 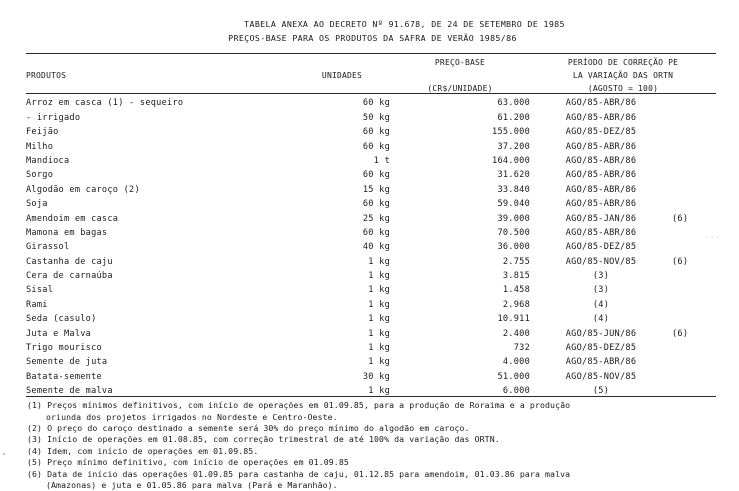 What do you see at coordinates (69, 391) in the screenshot?
I see `cell-produto: Semente de malva` at bounding box center [69, 391].